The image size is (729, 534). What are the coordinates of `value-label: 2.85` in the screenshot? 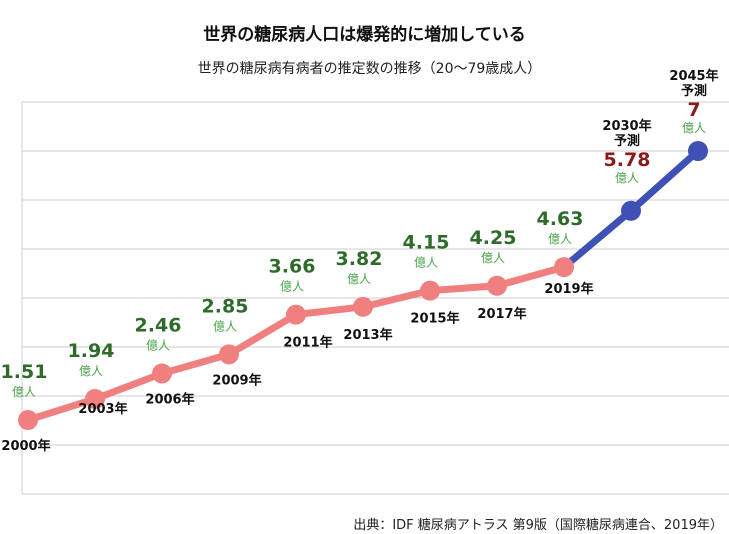 It's located at (225, 306).